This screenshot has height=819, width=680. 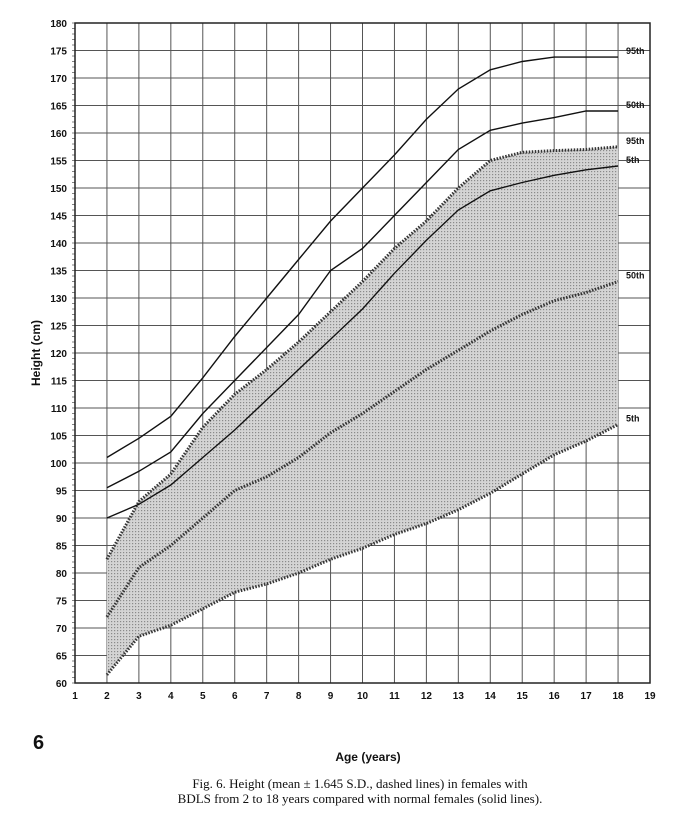 I want to click on y-tick-label: 95, so click(x=62, y=492).